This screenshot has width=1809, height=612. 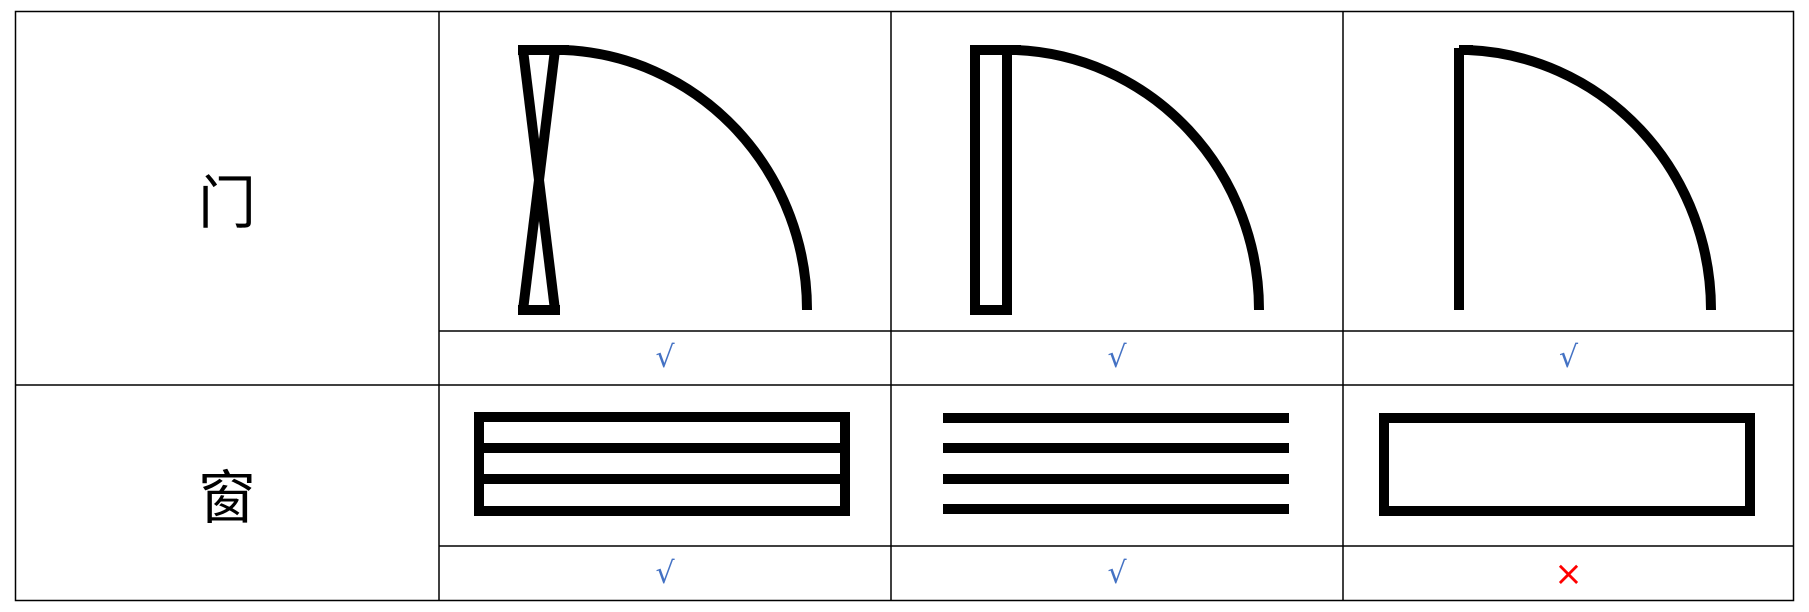 I want to click on window-symbol-framed-four-lines-icon, so click(x=662, y=464).